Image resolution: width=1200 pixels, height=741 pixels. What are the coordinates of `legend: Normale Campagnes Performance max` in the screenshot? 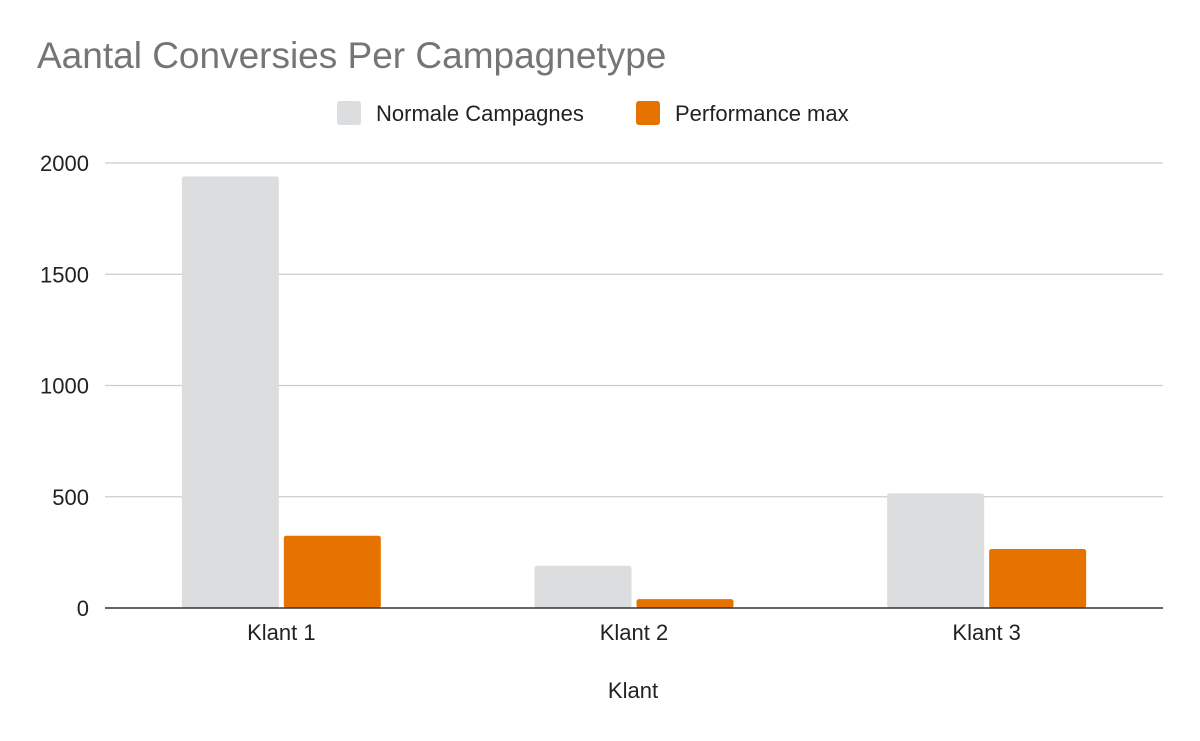 It's located at (593, 113).